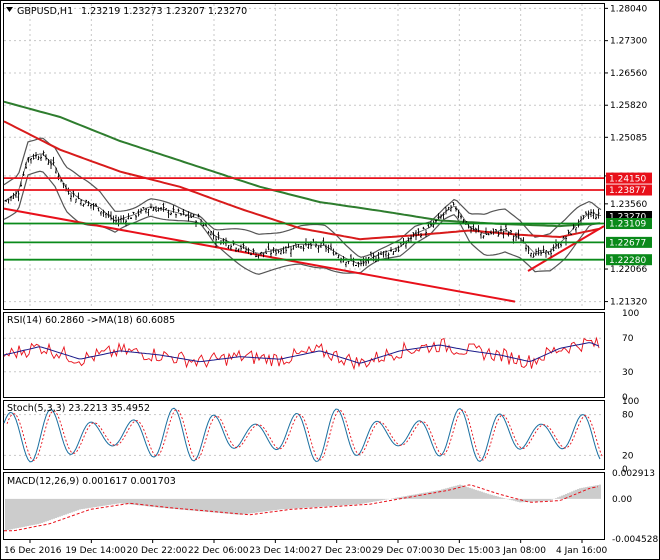 The width and height of the screenshot is (660, 560). I want to click on level-tag-label: 1.22677, so click(627, 244).